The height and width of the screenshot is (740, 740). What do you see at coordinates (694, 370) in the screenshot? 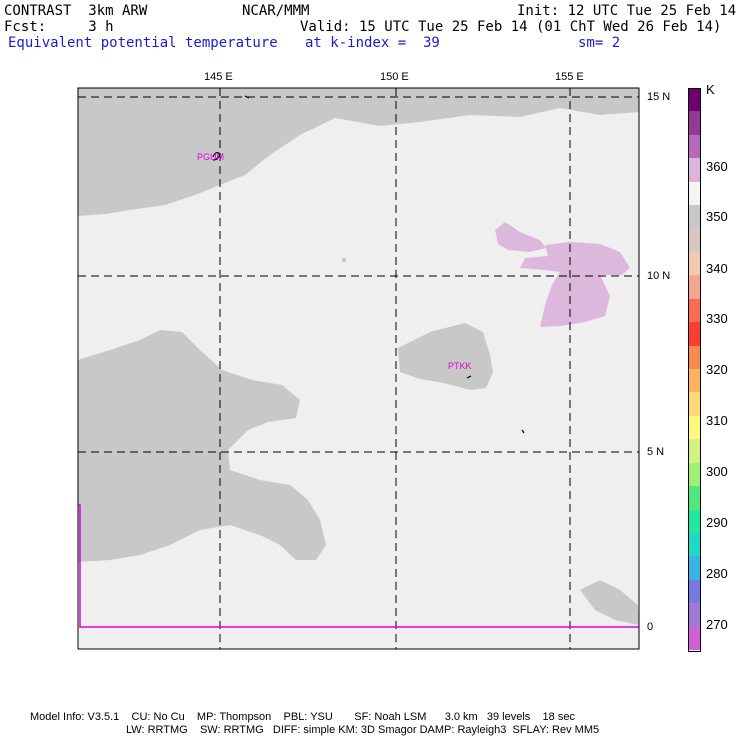
I see `colorbar-frame` at bounding box center [694, 370].